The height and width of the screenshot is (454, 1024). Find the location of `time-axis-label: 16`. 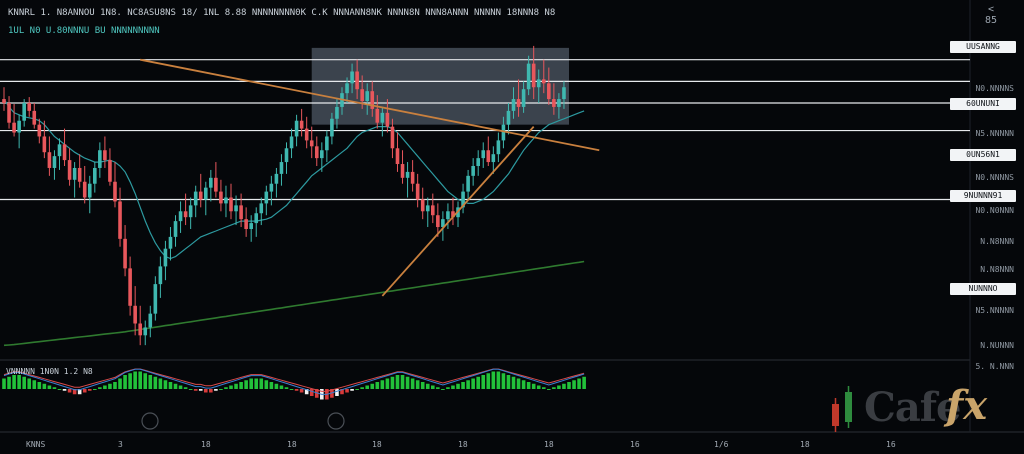

time-axis-label: 16 is located at coordinates (635, 444).